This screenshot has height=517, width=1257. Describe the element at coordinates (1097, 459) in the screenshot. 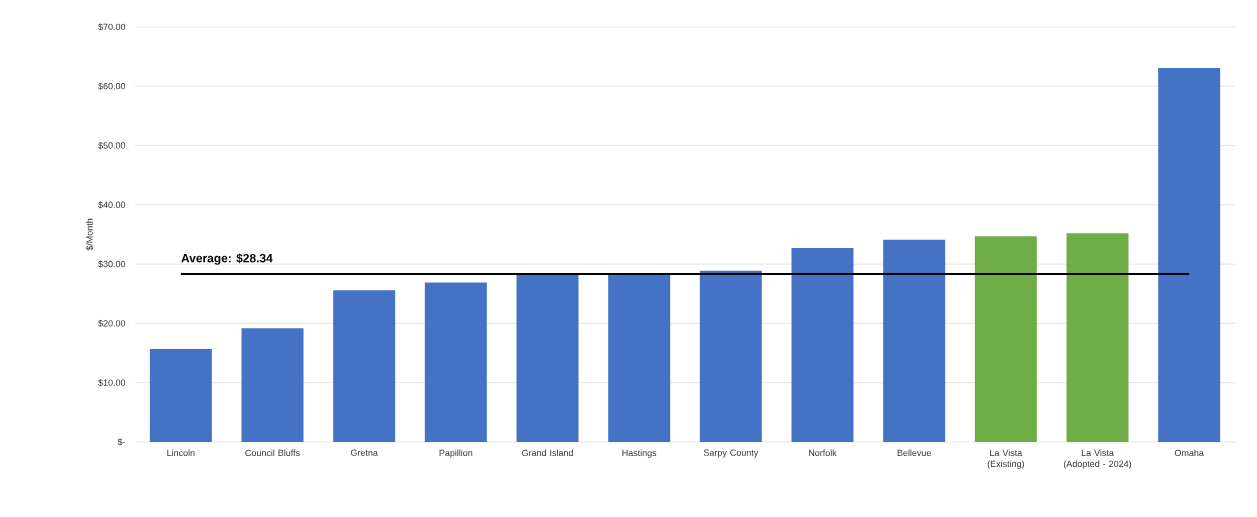

I see `x-tick-label: La Vista (Adopted - 2024)` at that location.